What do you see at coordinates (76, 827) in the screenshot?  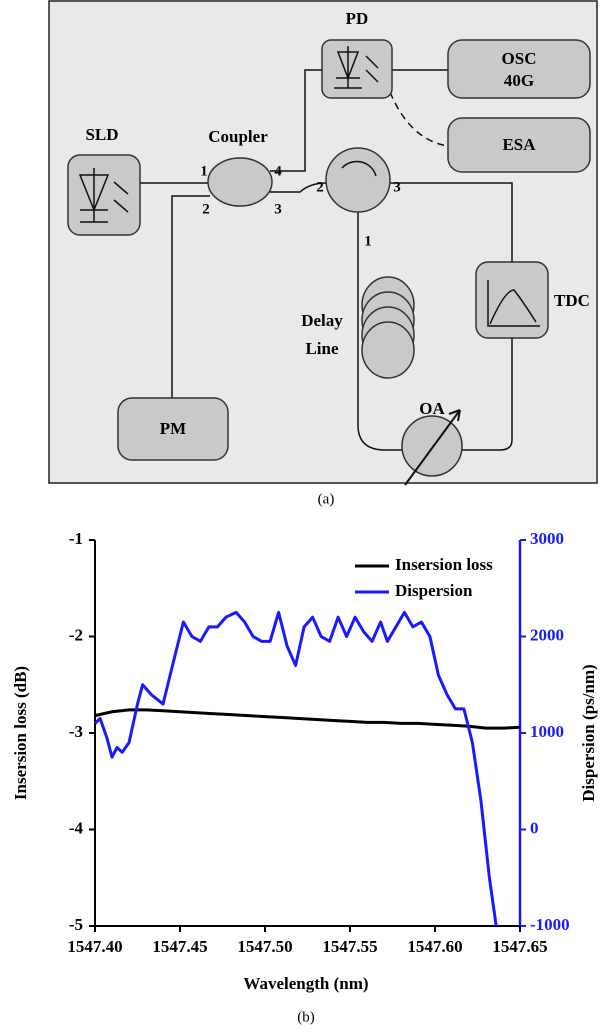 I see `y-tick-label: -4` at bounding box center [76, 827].